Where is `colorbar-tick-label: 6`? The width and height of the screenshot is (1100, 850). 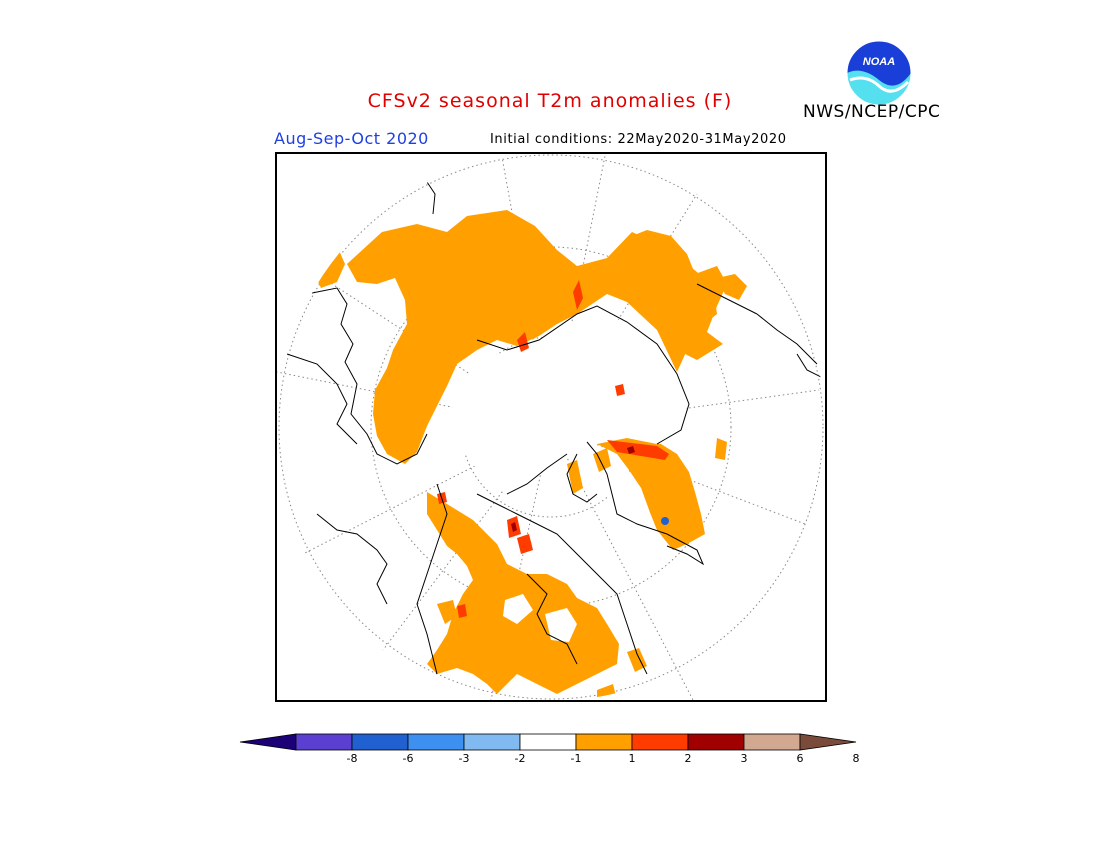
colorbar-tick-label: 6 is located at coordinates (800, 758).